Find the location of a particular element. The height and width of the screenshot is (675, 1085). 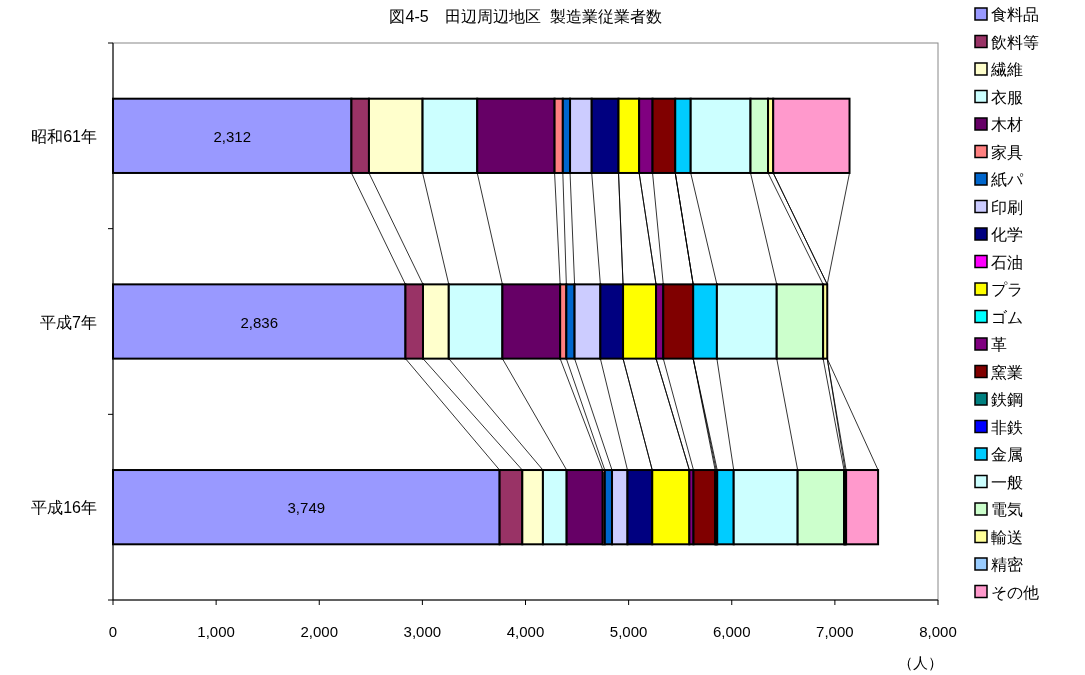

x-tick-label: 5,000 is located at coordinates (628, 631).